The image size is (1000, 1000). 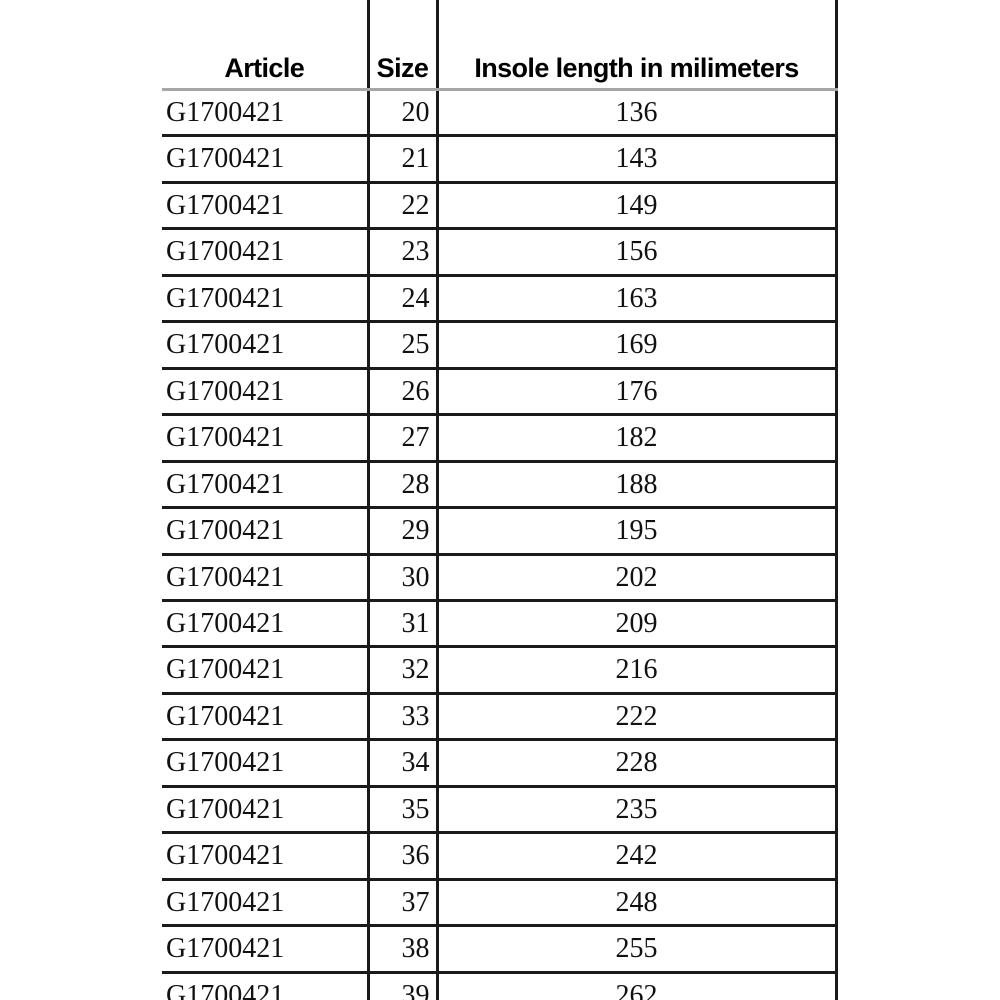 I want to click on table-row: G1700421 29 195, so click(x=500, y=531).